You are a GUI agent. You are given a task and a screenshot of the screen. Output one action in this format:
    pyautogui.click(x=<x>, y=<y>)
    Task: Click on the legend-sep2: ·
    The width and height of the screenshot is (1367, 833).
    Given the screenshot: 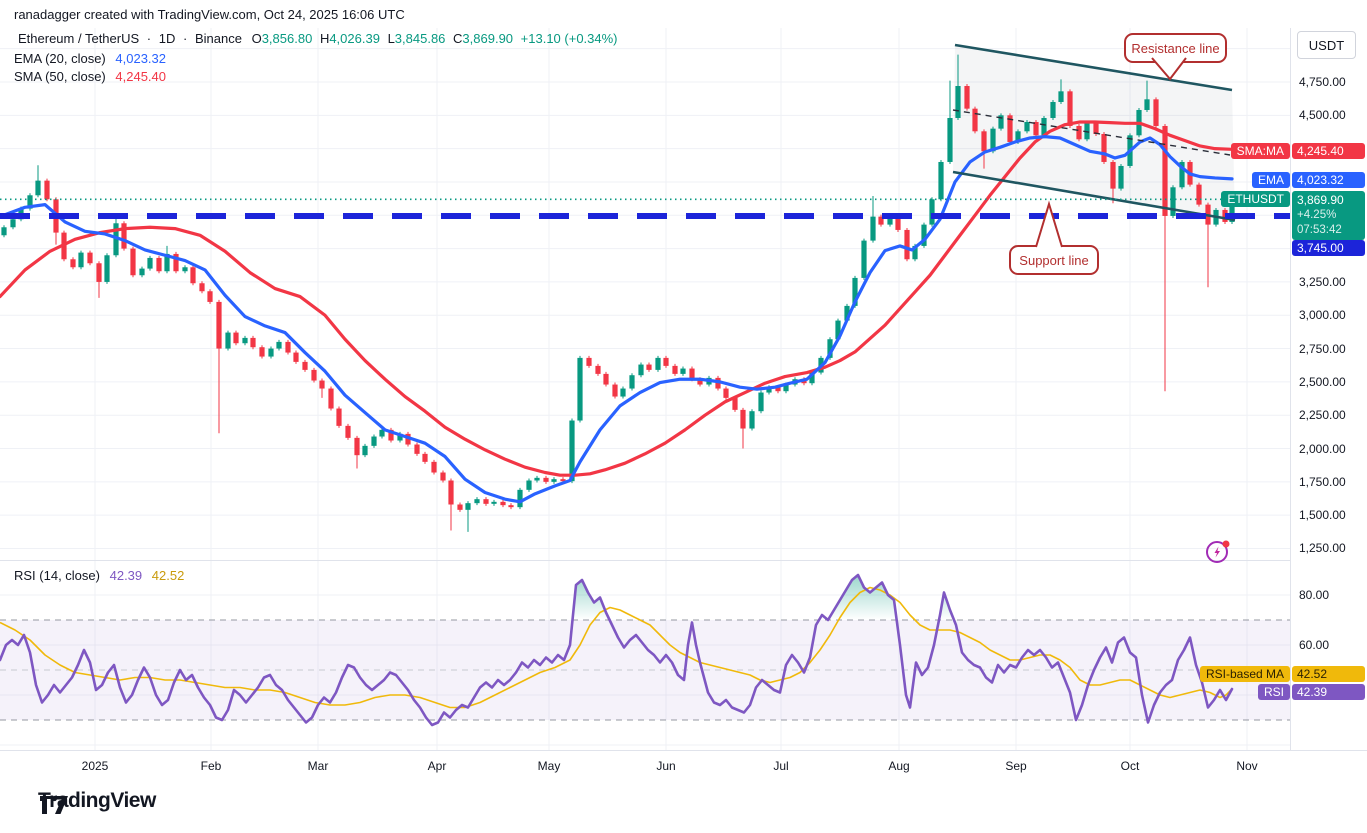 What is the action you would take?
    pyautogui.click(x=185, y=38)
    